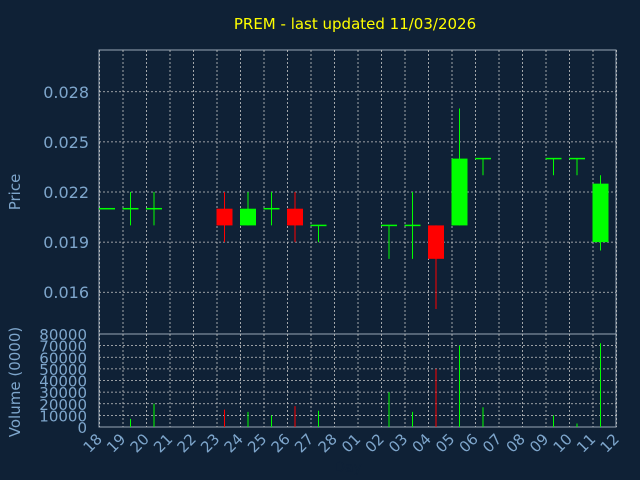  What do you see at coordinates (234, 443) in the screenshot?
I see `x-tick-label: 24` at bounding box center [234, 443].